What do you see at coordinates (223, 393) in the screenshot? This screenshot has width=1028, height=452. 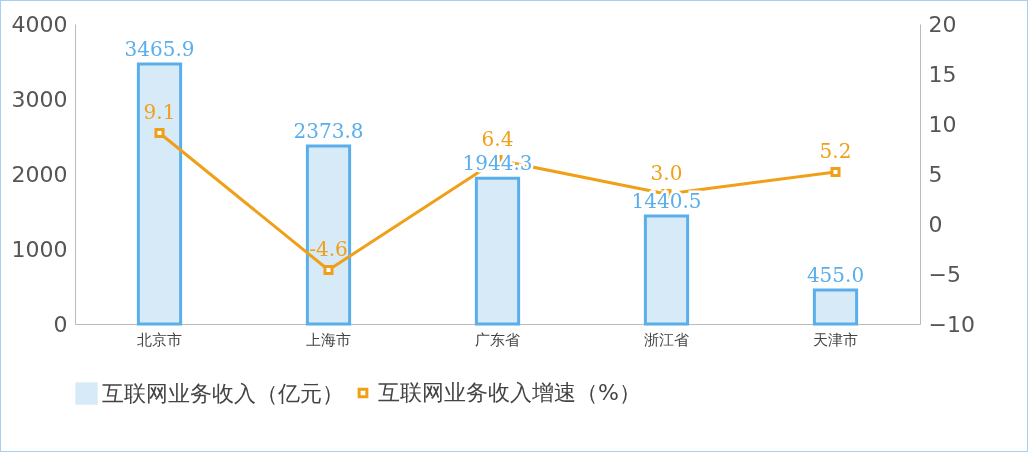 I see `legend-label: 互联网业务收入（亿元）` at bounding box center [223, 393].